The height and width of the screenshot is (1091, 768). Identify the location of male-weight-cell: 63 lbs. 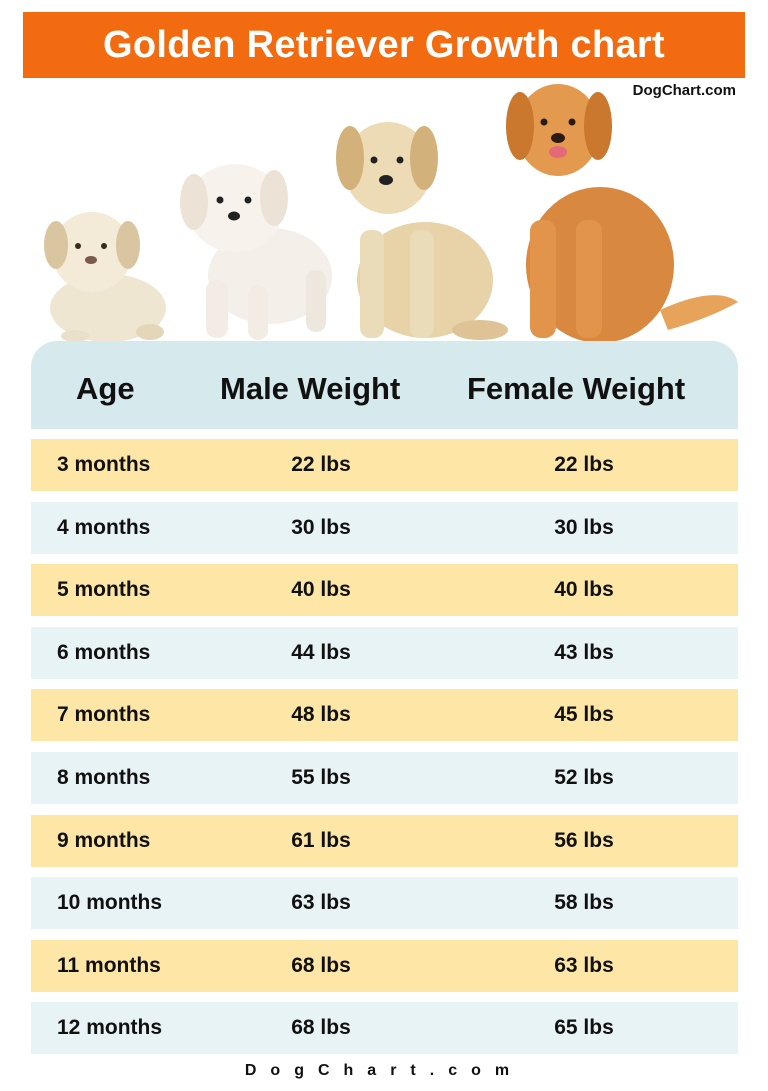
(321, 902).